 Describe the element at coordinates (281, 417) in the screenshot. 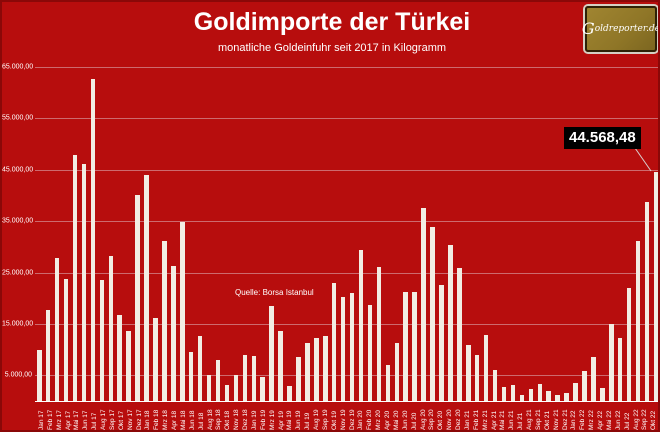

I see `x-tick-cell: Apr 19` at that location.